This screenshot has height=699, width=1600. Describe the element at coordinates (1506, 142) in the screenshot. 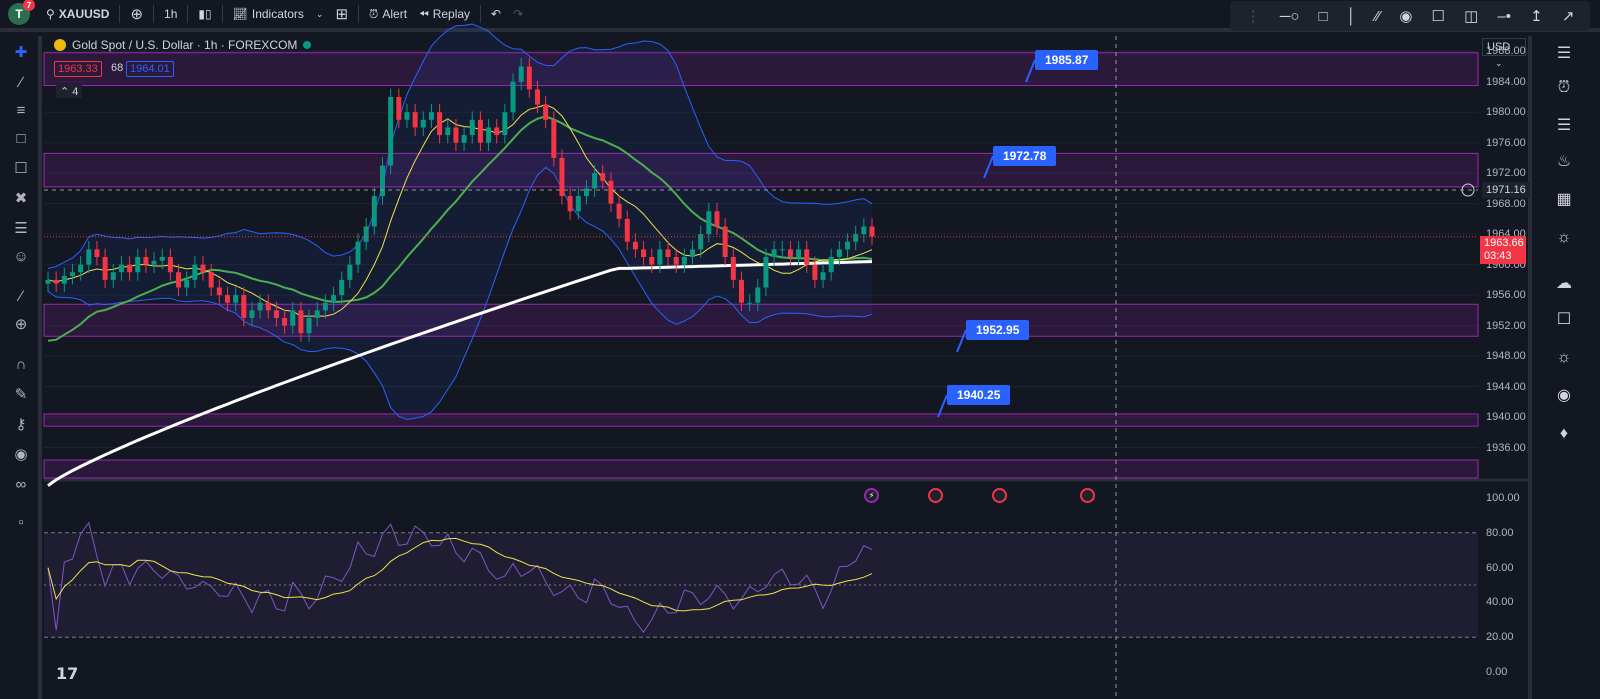

I see `price-axis-label: 1976.00` at that location.